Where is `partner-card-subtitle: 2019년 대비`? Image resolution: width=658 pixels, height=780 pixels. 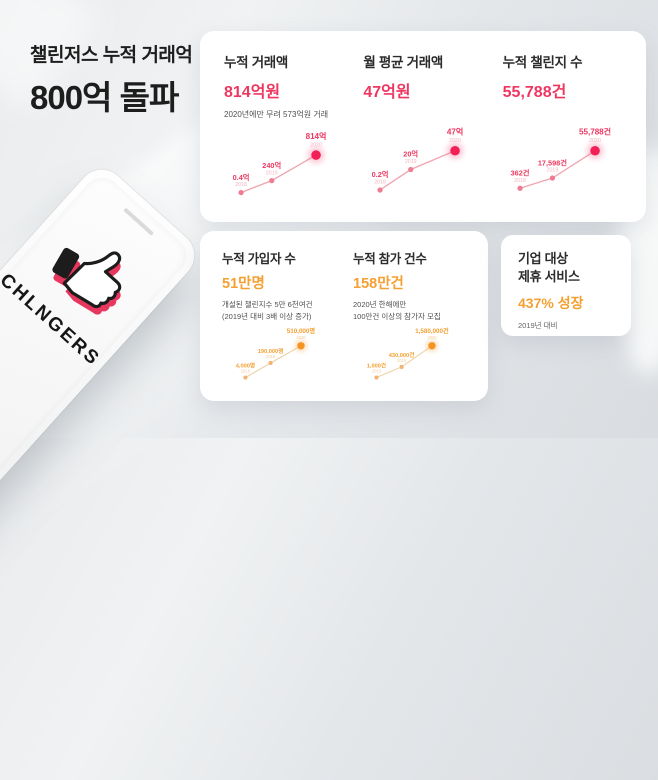 partner-card-subtitle: 2019년 대비 is located at coordinates (538, 326).